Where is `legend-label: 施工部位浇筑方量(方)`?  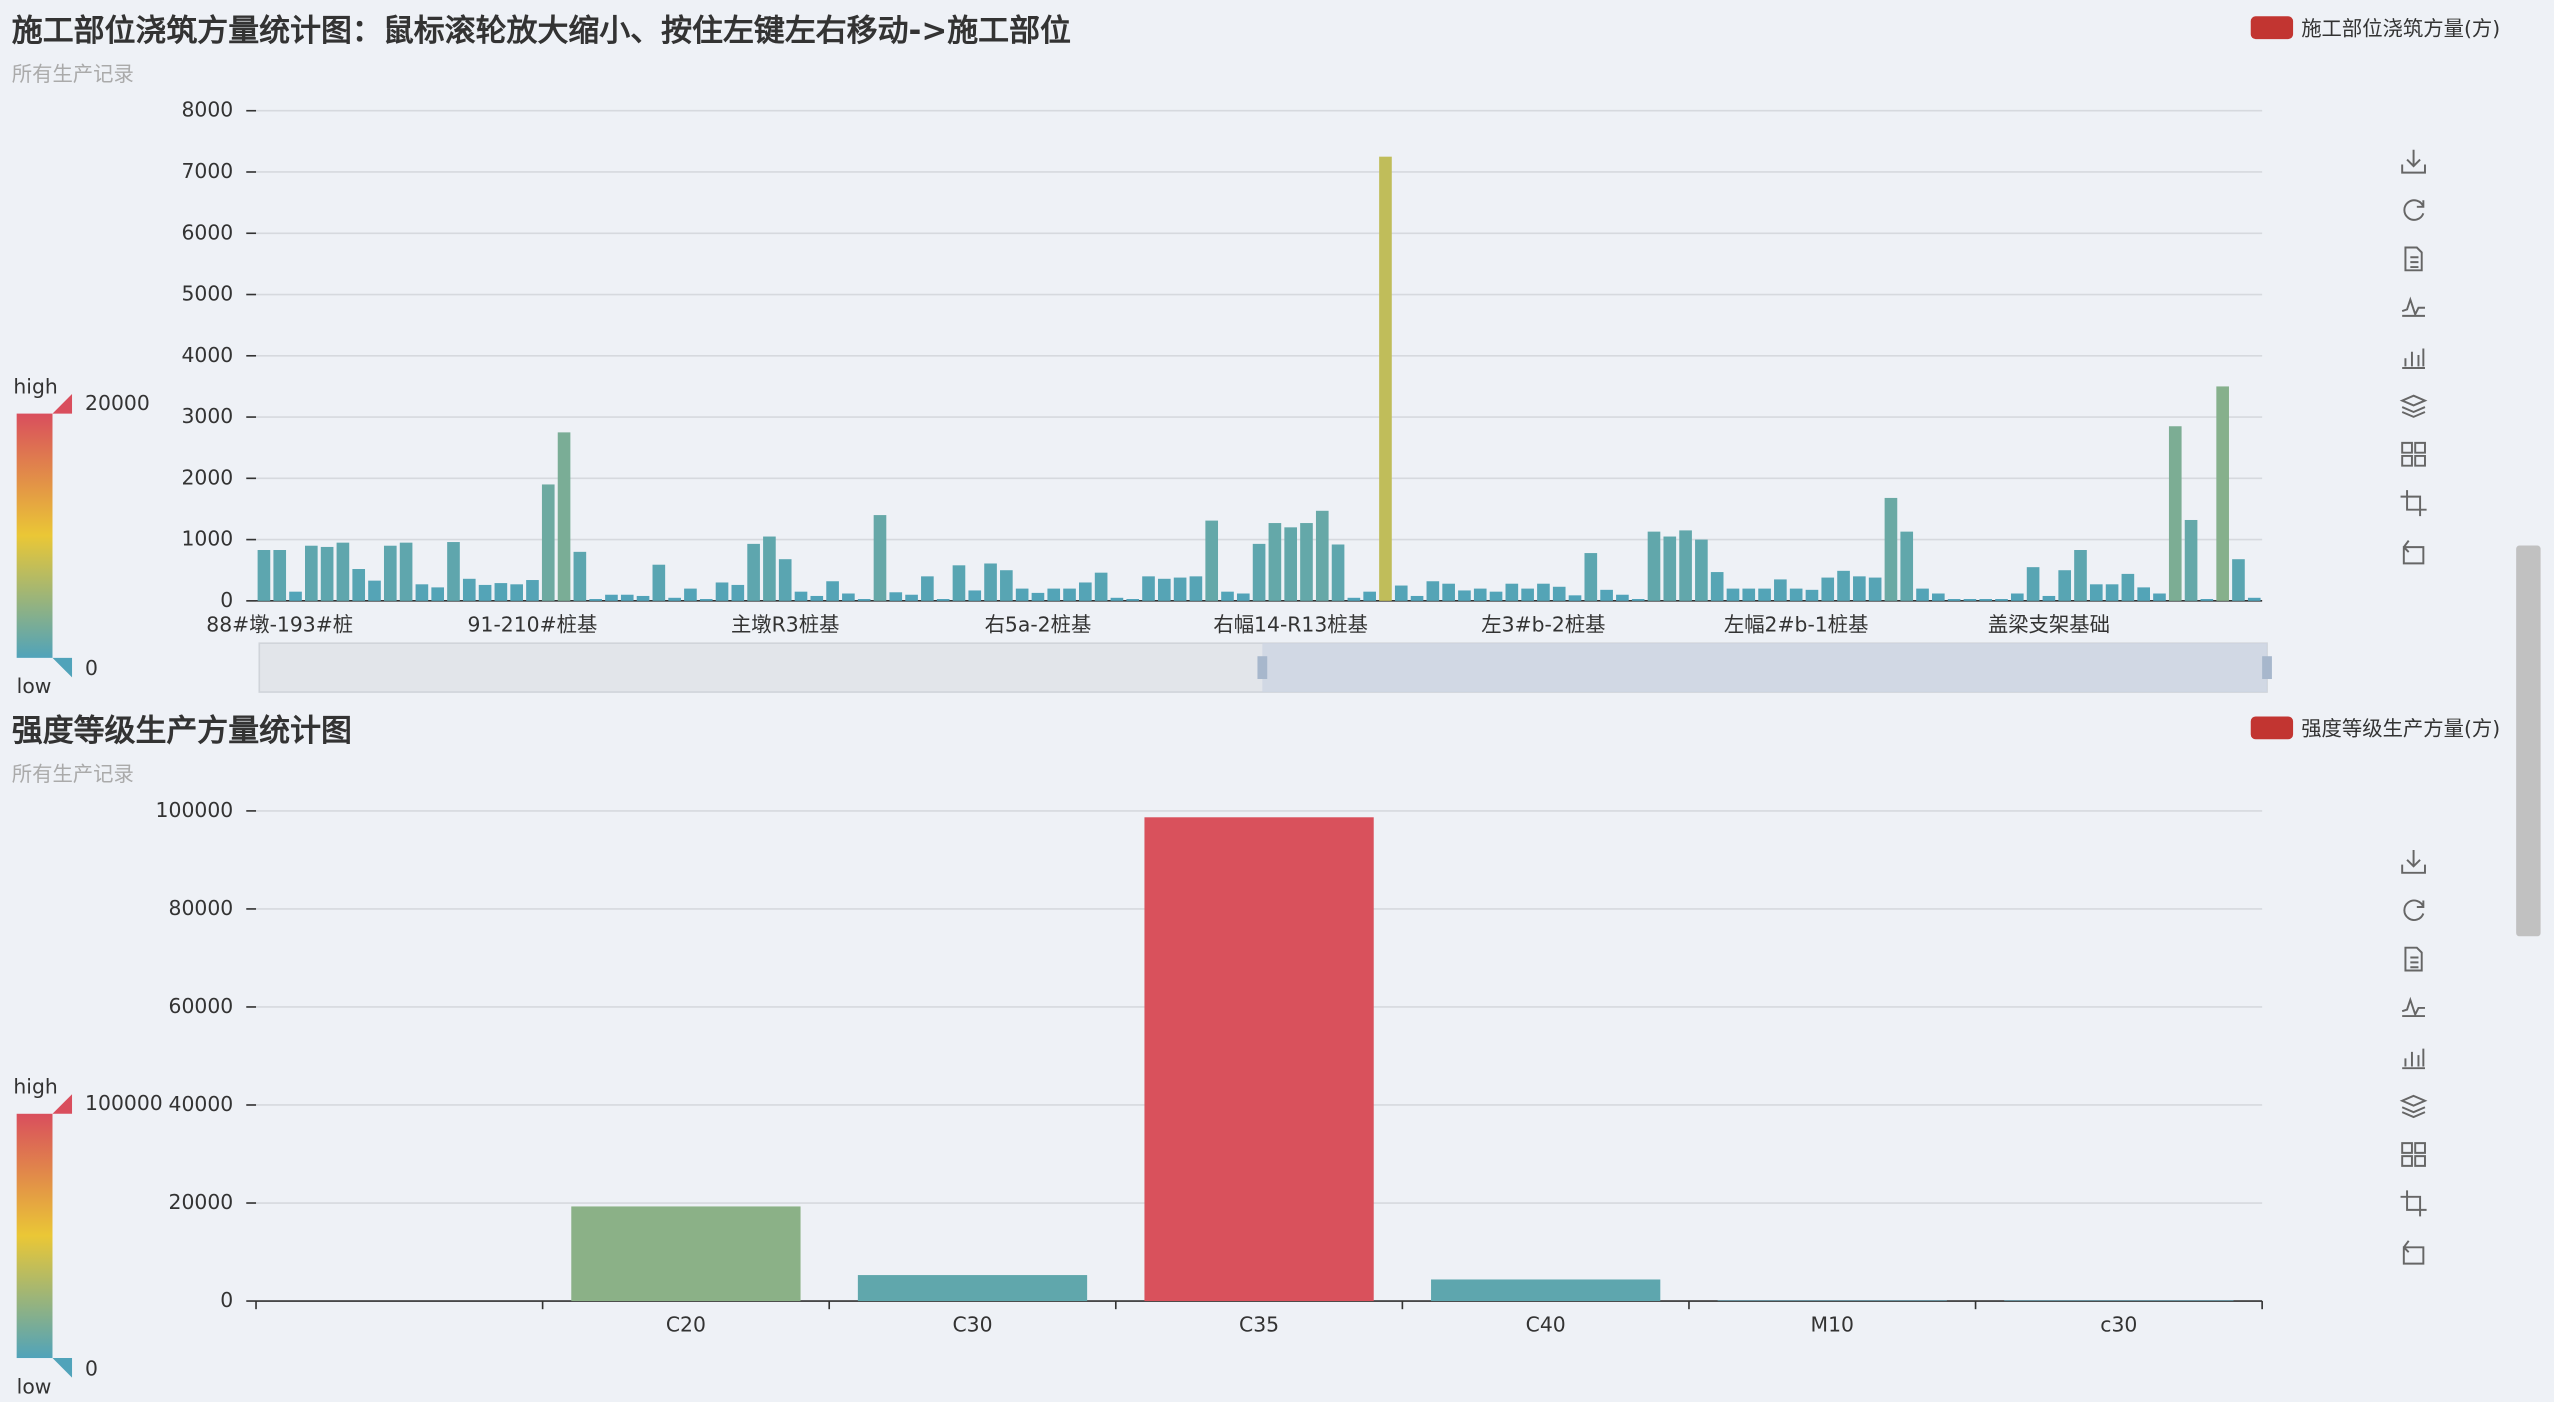 legend-label: 施工部位浇筑方量(方) is located at coordinates (2400, 28).